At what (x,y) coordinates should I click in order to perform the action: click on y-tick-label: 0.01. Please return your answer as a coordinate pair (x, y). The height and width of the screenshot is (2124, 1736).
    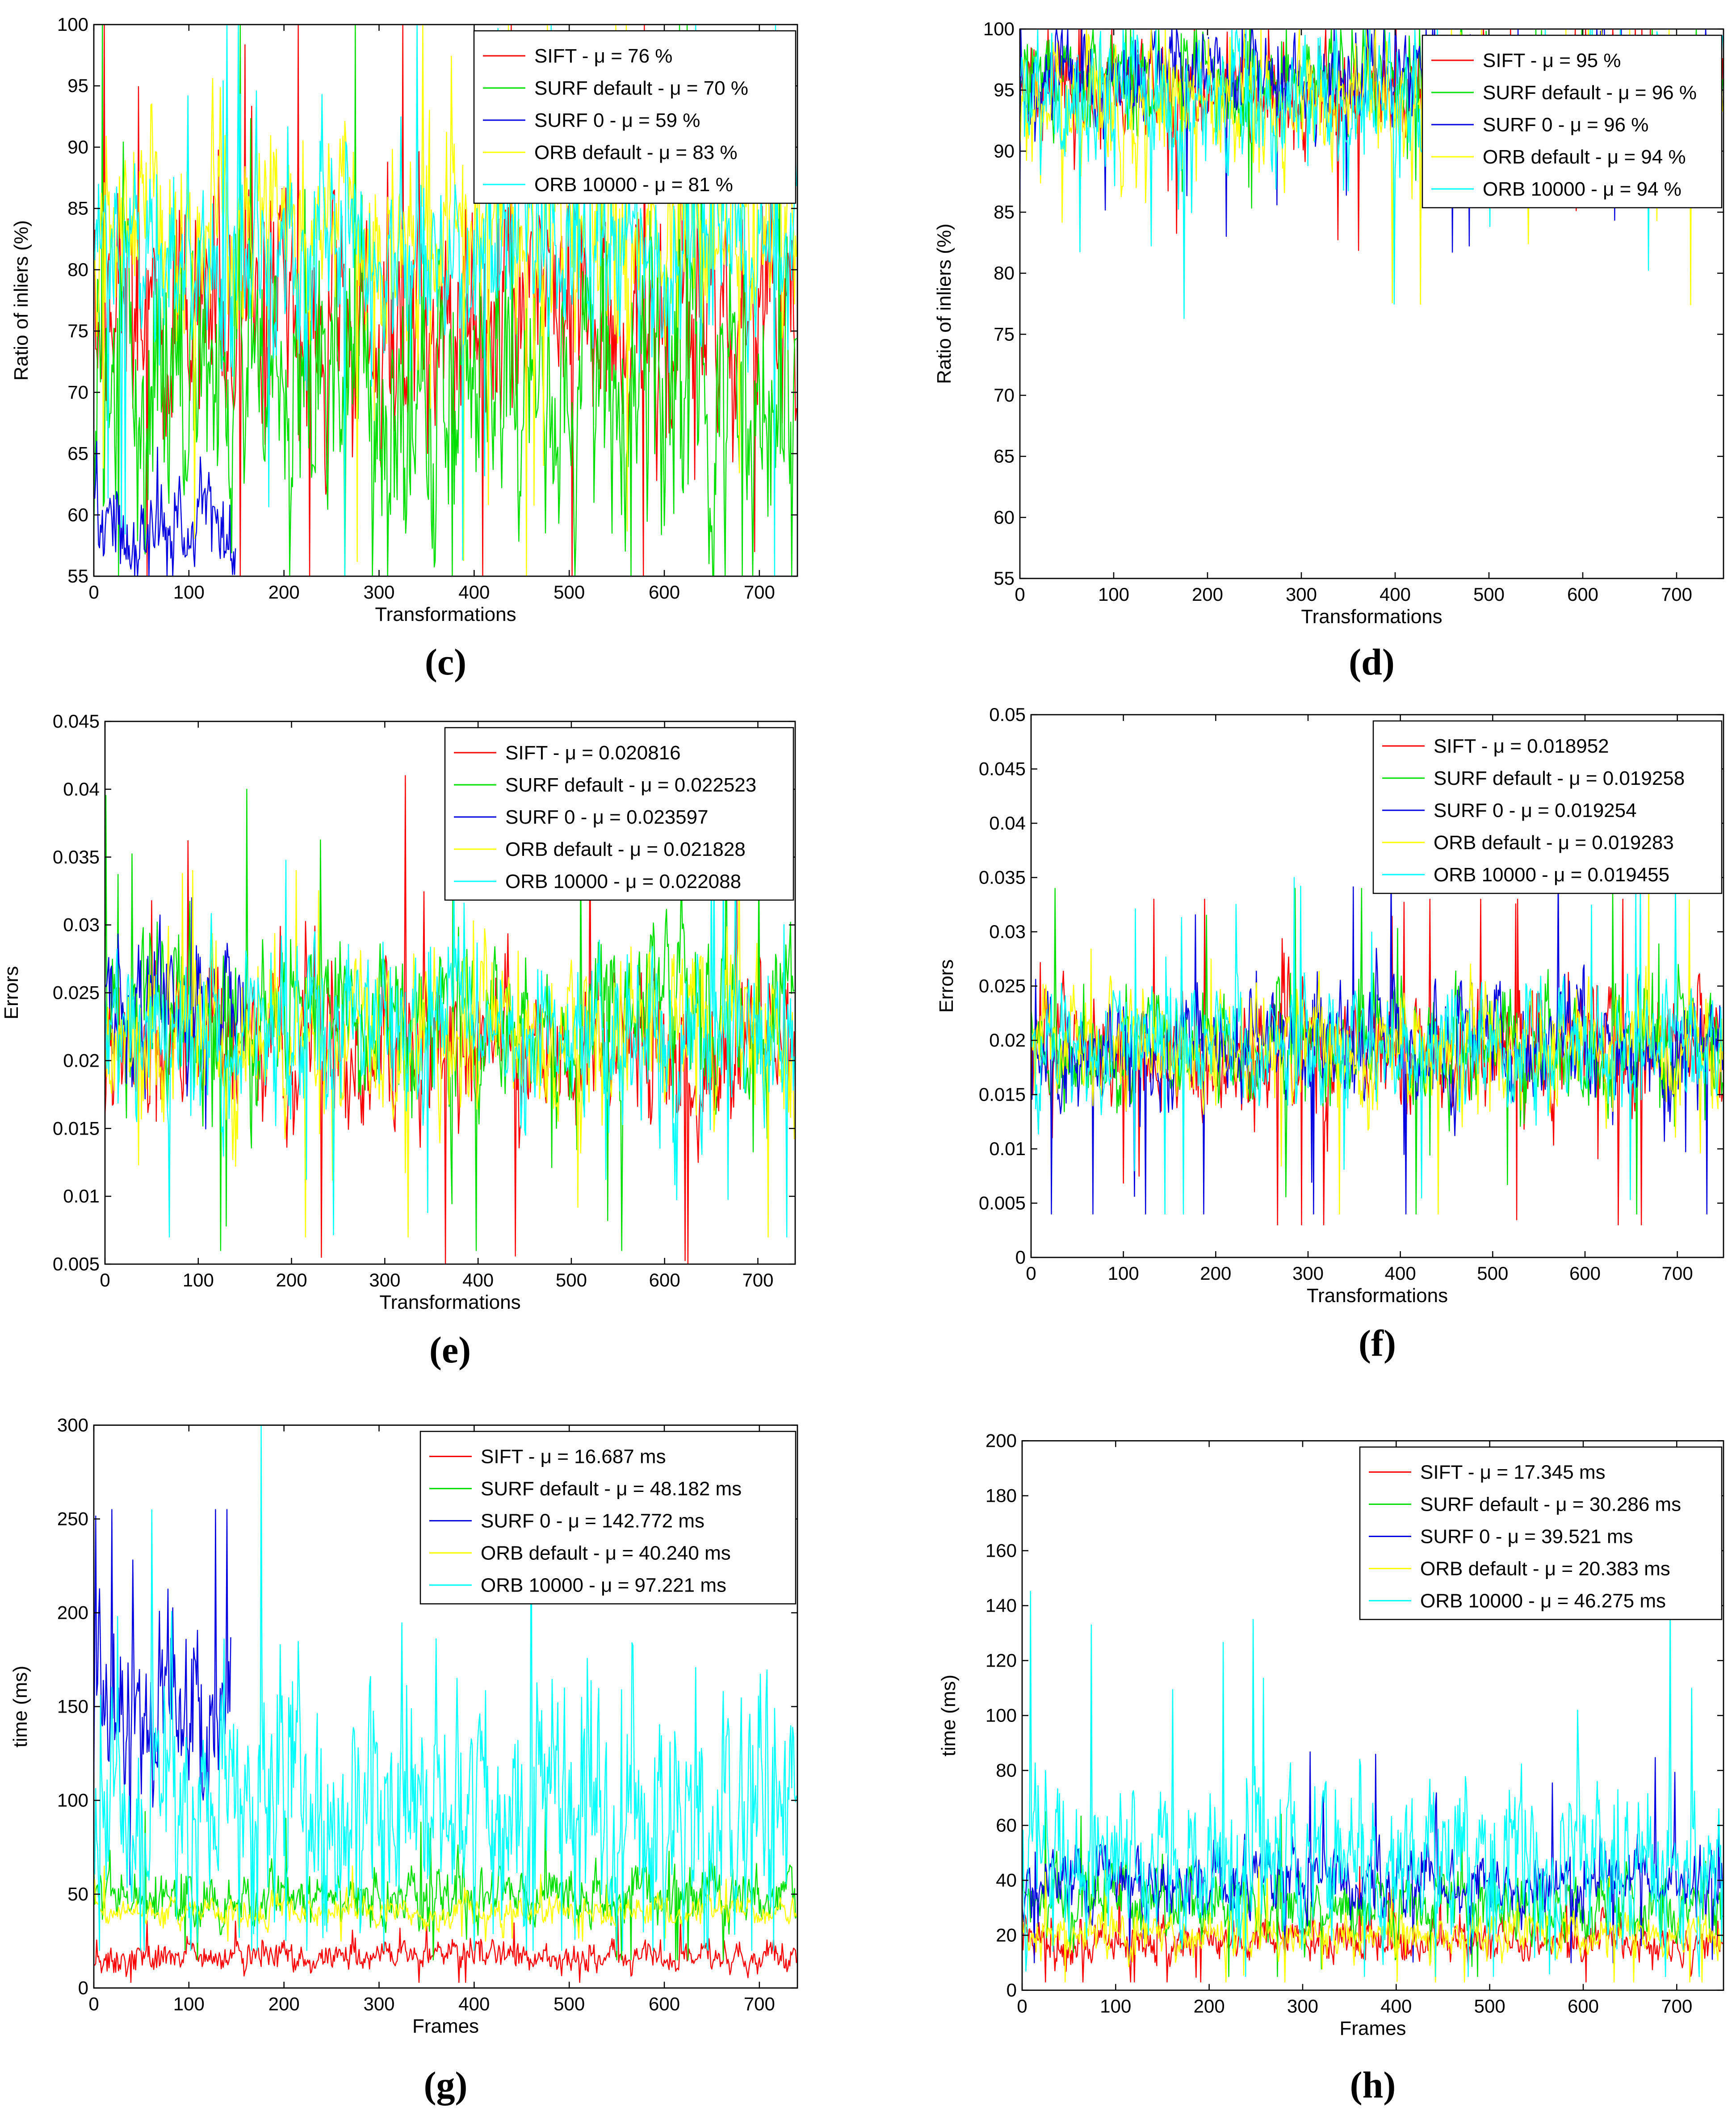
    Looking at the image, I should click on (81, 1196).